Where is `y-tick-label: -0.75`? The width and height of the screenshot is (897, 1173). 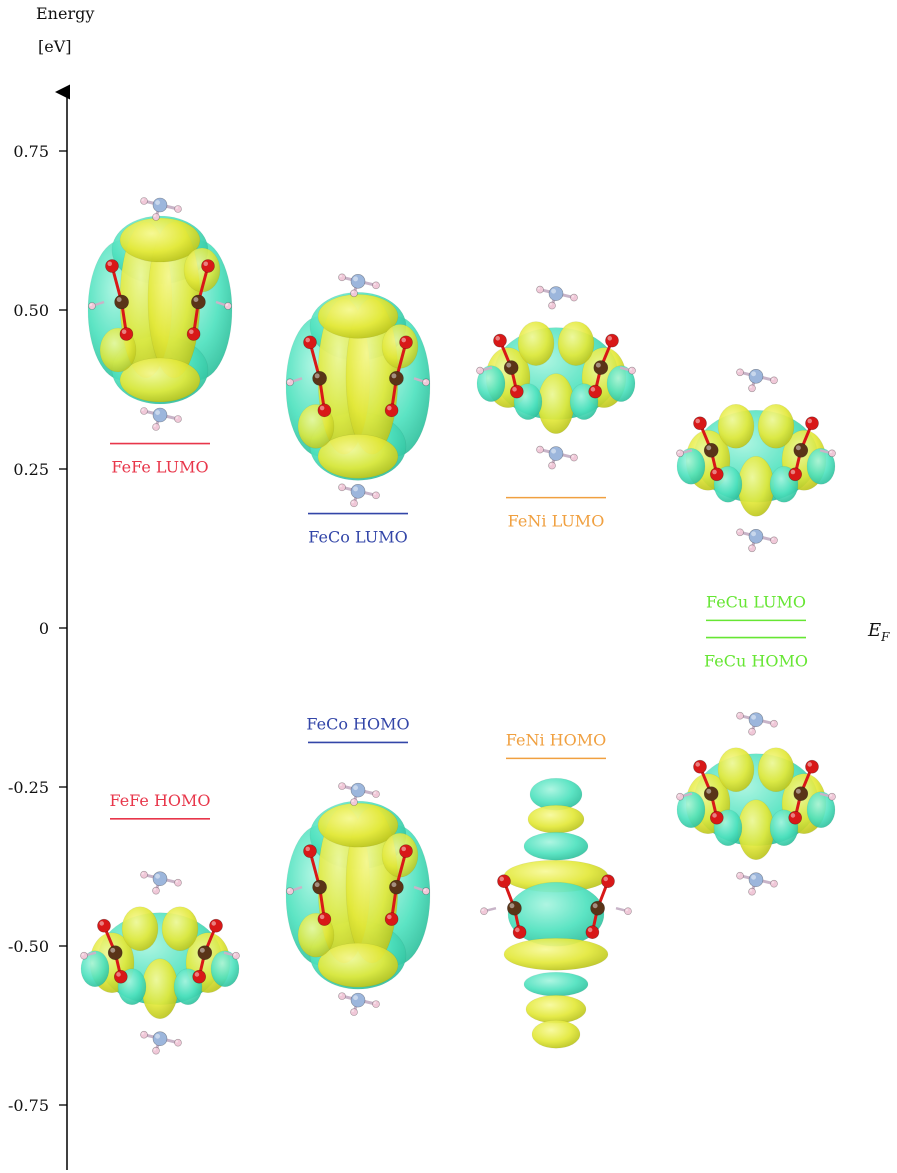 y-tick-label: -0.75 is located at coordinates (28, 1105).